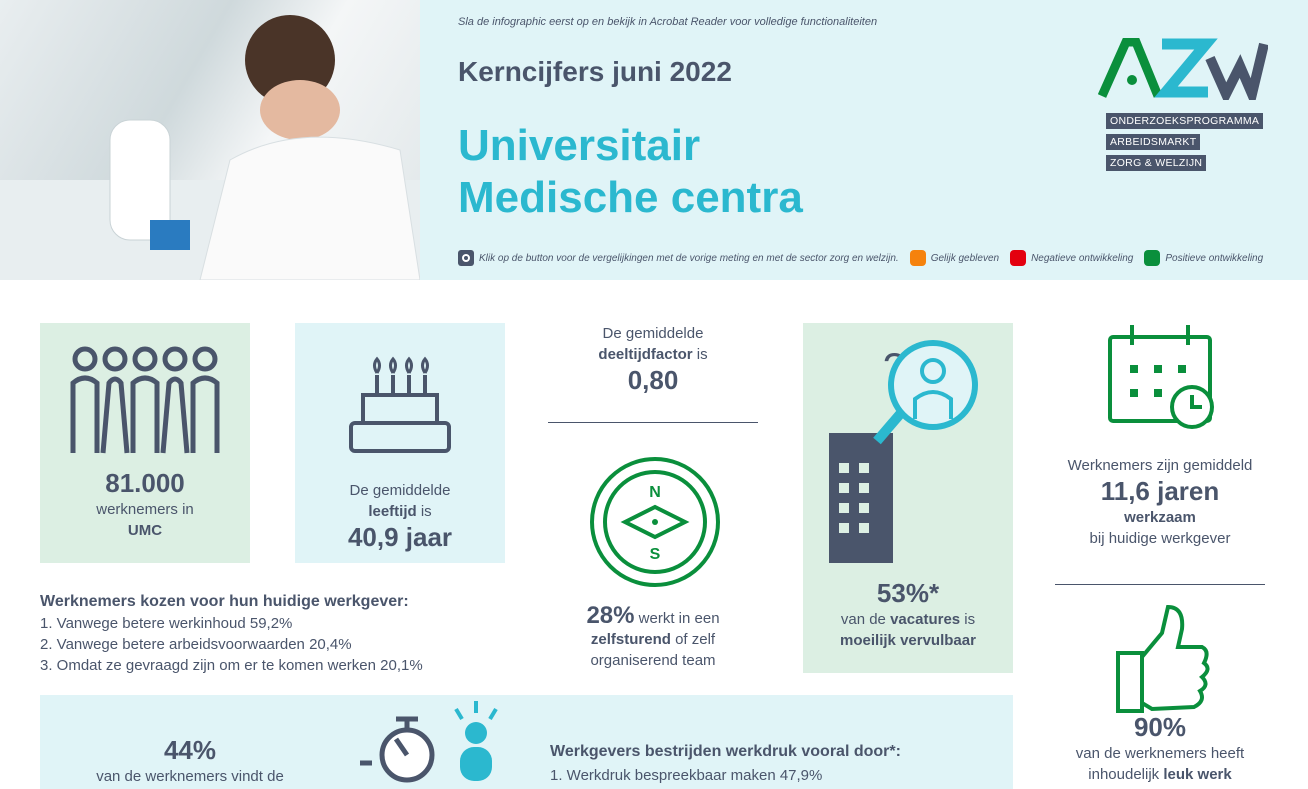 This screenshot has width=1308, height=789. I want to click on tenure-bold: werkzaam, so click(1160, 517).